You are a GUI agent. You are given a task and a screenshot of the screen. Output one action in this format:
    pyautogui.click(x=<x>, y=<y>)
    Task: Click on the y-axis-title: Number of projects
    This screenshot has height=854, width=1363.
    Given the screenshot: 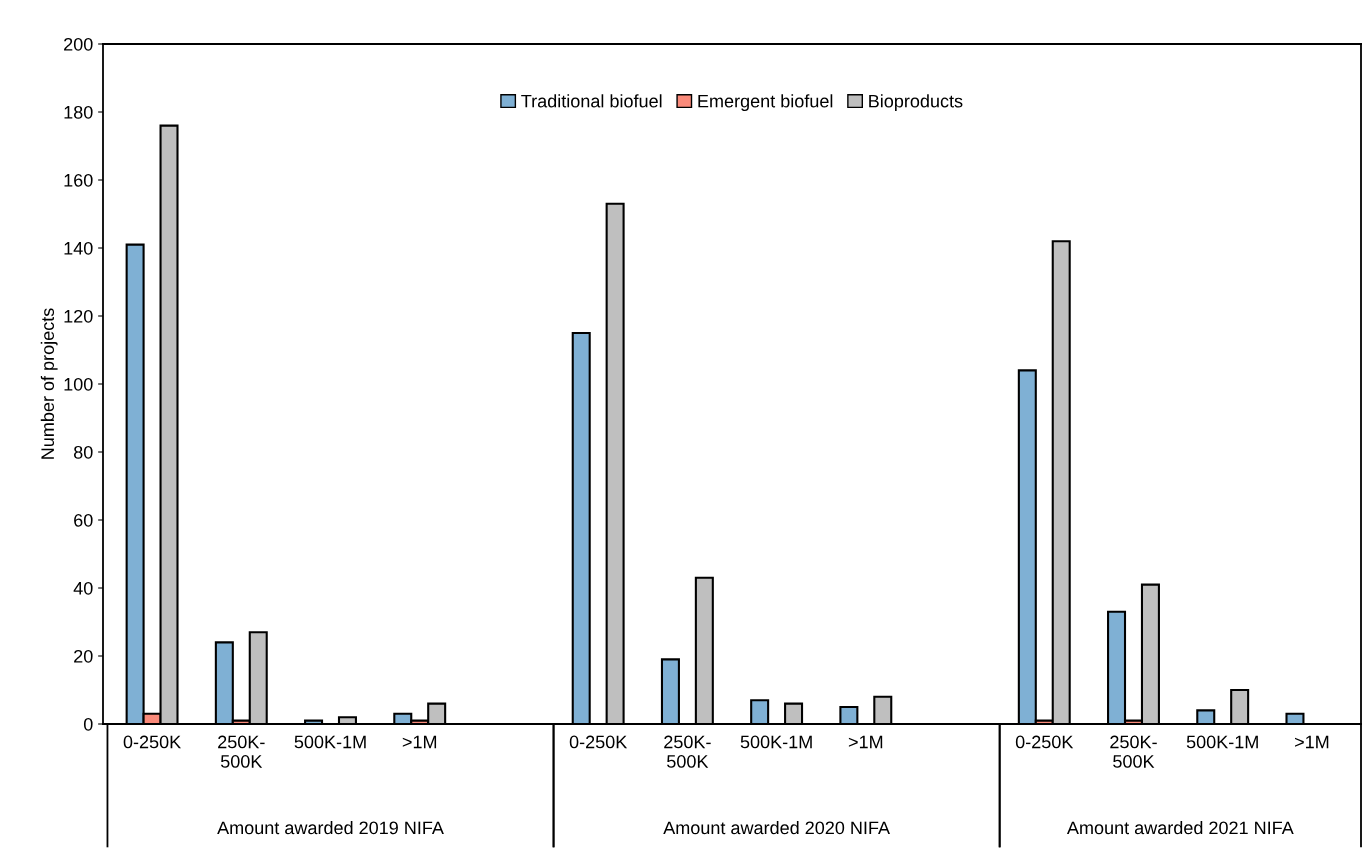 What is the action you would take?
    pyautogui.click(x=49, y=383)
    